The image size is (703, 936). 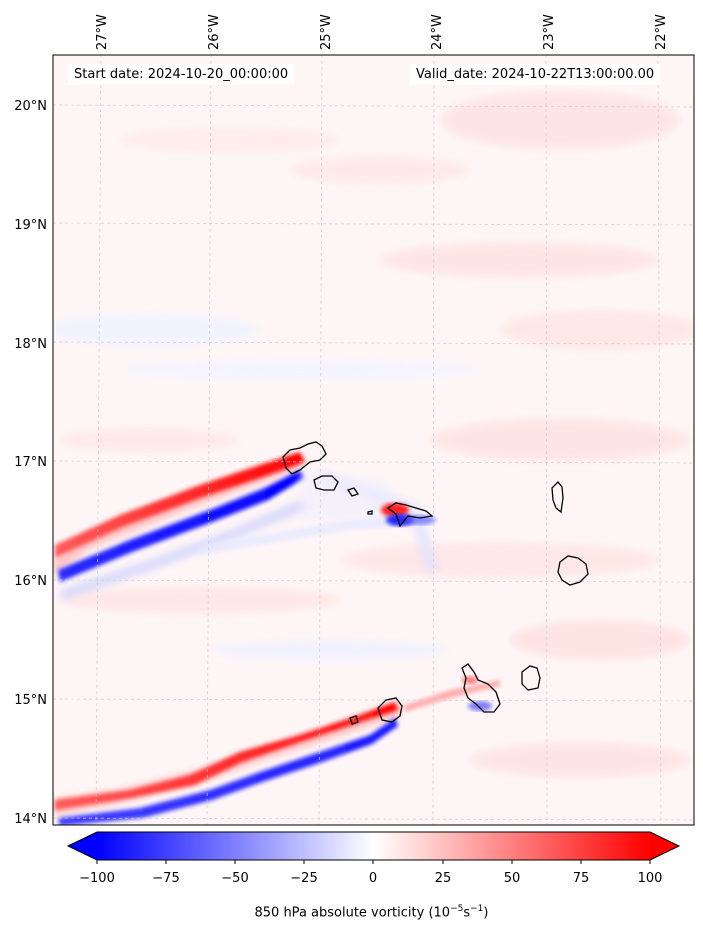 I want to click on colorbar-label-mid: s, so click(x=467, y=913).